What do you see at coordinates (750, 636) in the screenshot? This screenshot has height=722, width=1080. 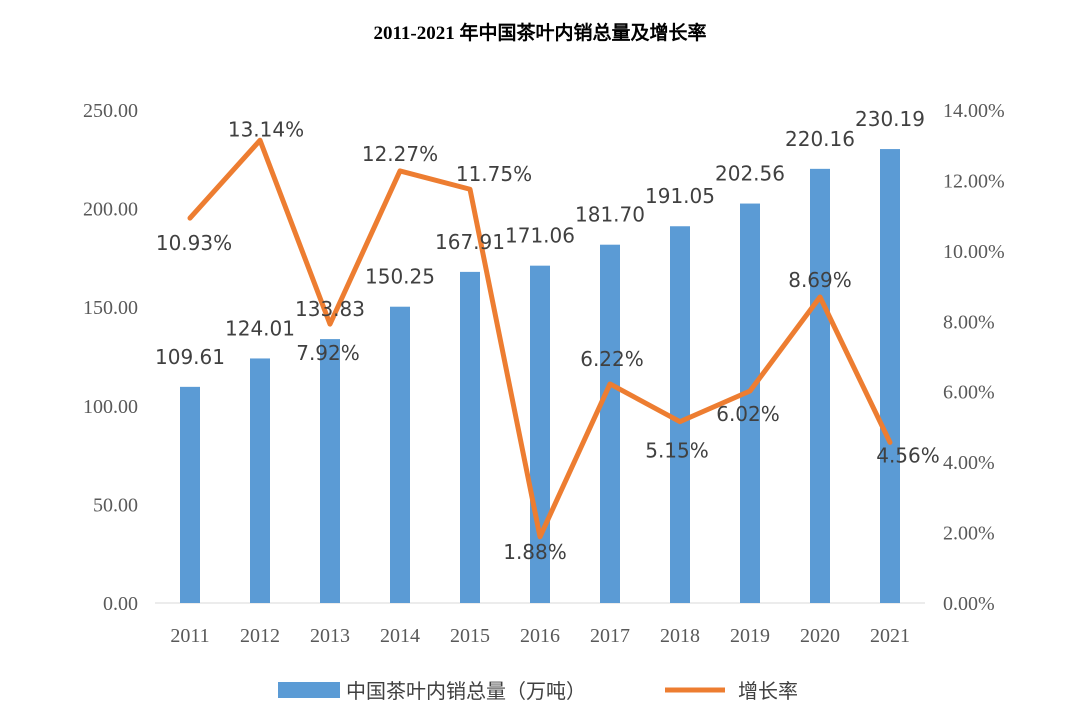 I see `x-tick-label: 2019` at bounding box center [750, 636].